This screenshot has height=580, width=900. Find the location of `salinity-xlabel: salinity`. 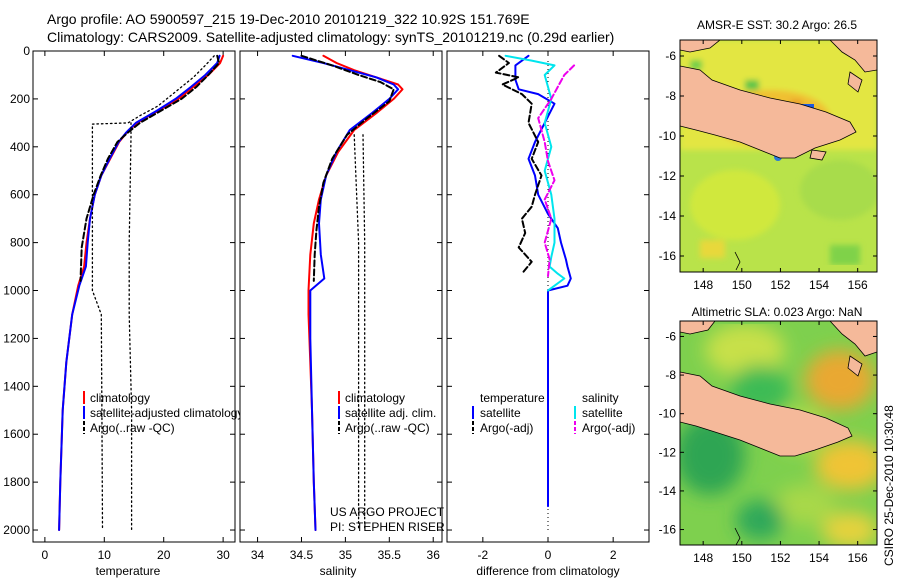

salinity-xlabel: salinity is located at coordinates (338, 571).